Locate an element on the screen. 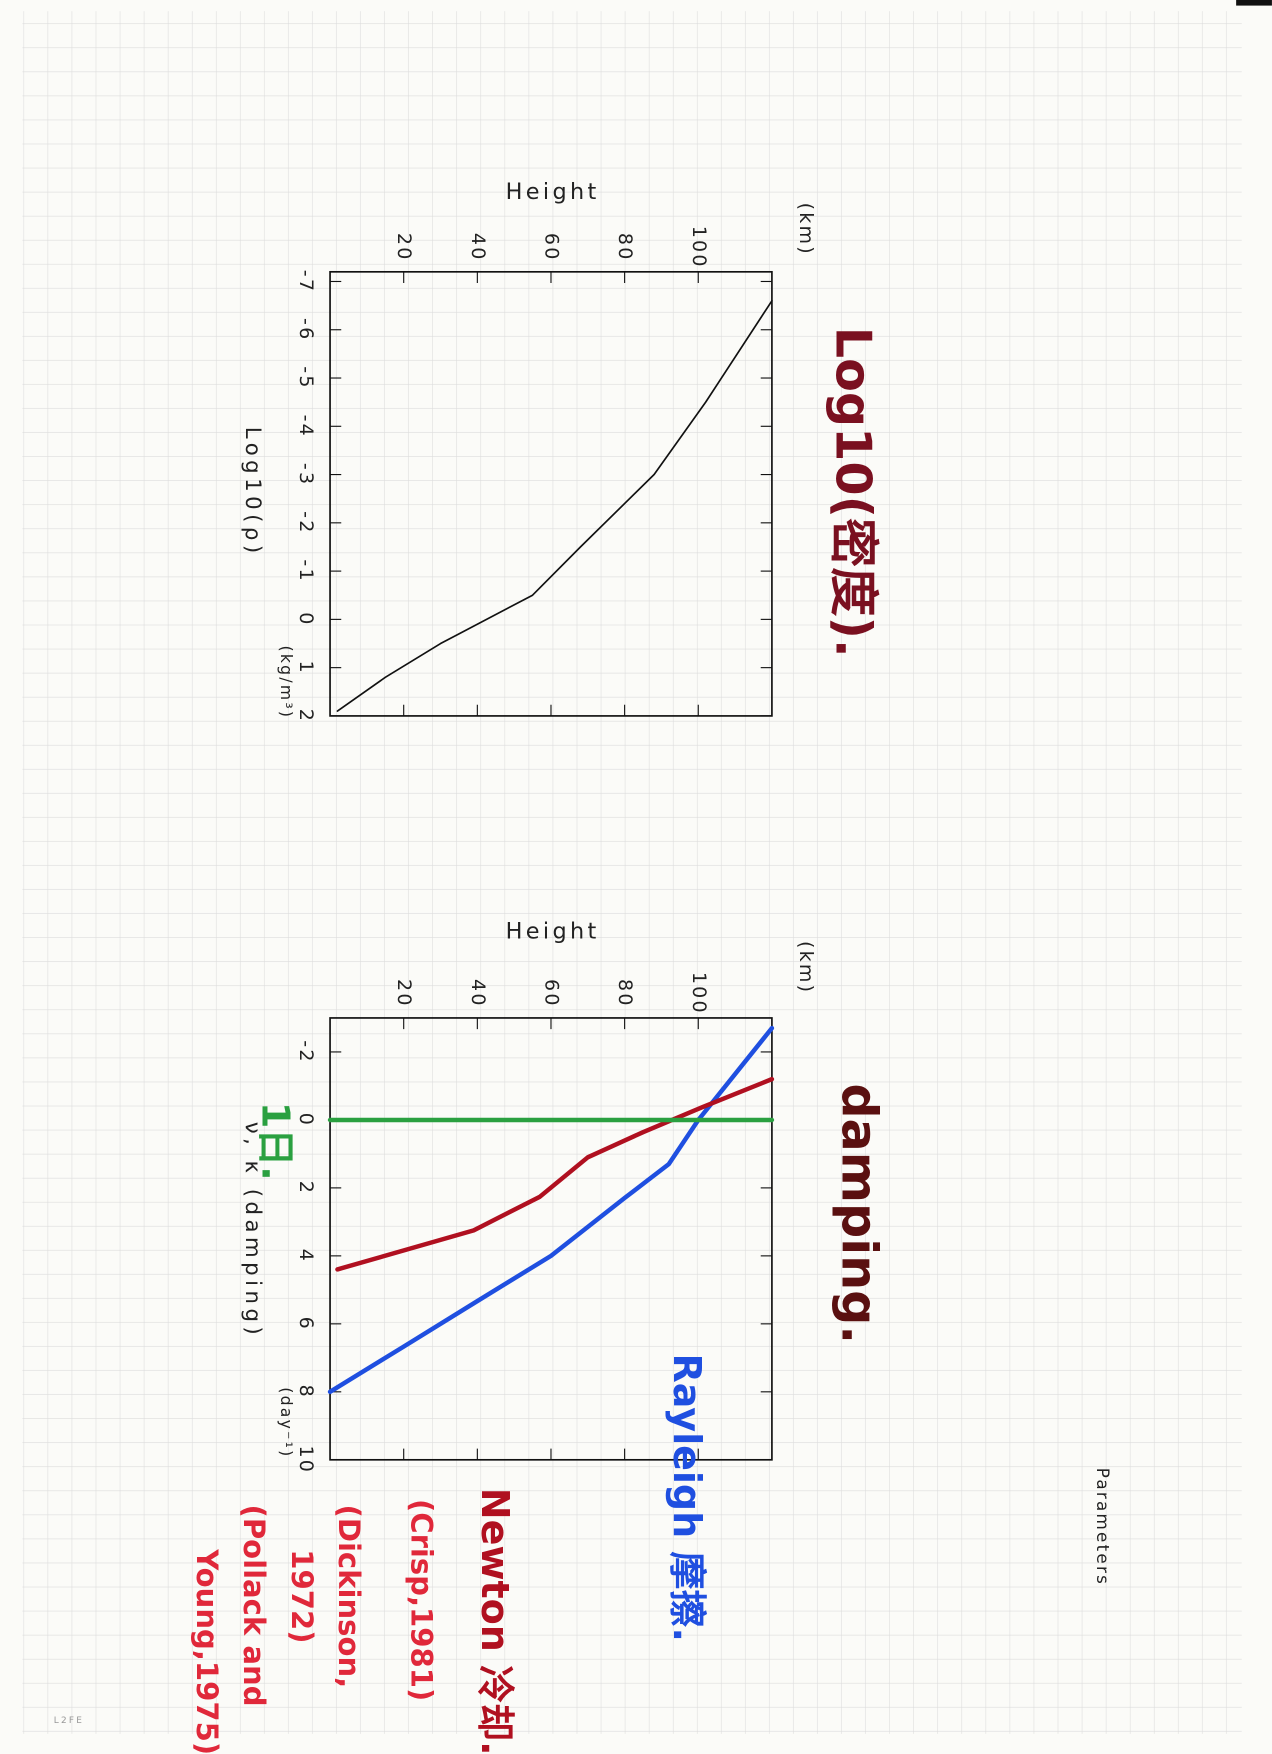 The height and width of the screenshot is (1754, 1272). x-tick-label: 10 is located at coordinates (306, 1459).